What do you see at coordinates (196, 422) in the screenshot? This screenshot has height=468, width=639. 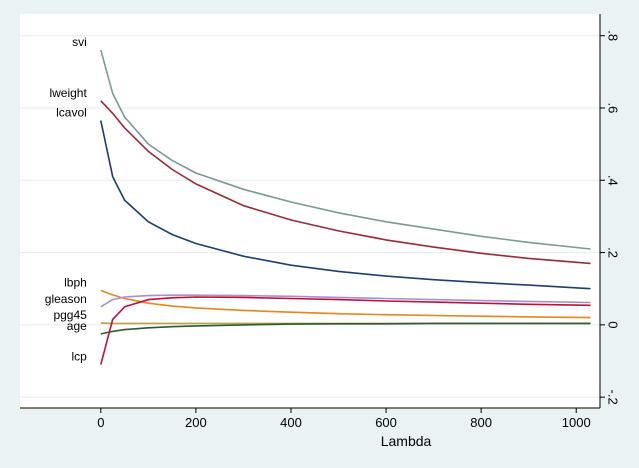 I see `x-tick-label-1: 200` at bounding box center [196, 422].